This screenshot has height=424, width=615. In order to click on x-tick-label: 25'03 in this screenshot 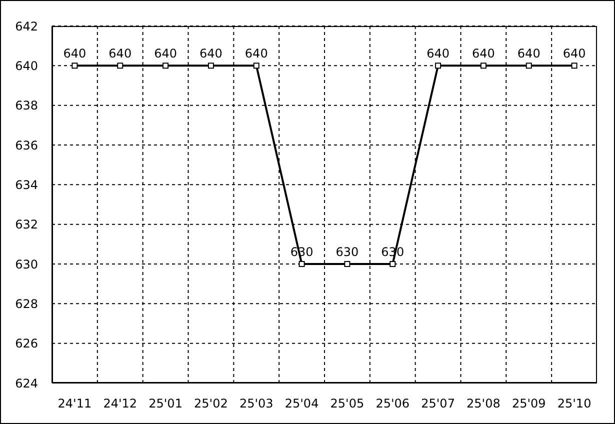, I will do `click(256, 403)`.